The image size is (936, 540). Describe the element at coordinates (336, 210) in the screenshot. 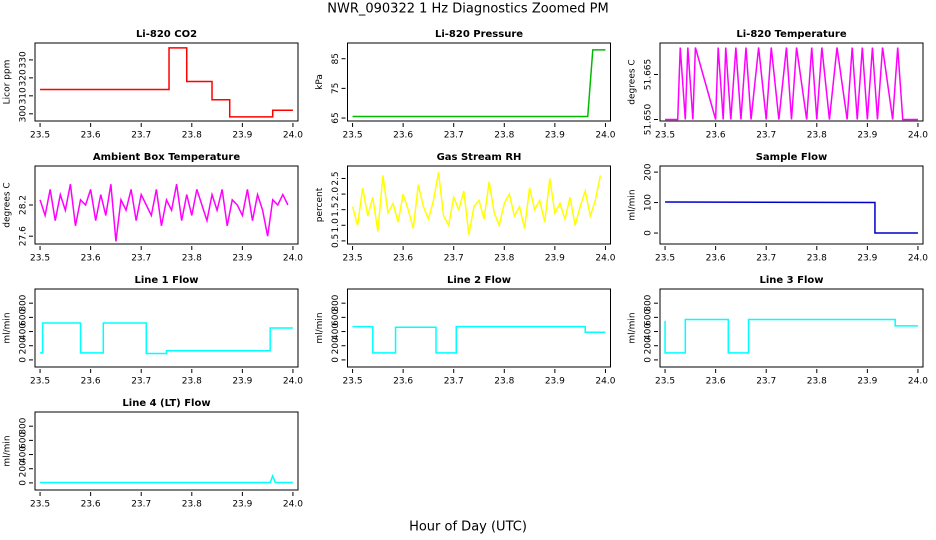

I see `y-tick-label: 1.5` at that location.